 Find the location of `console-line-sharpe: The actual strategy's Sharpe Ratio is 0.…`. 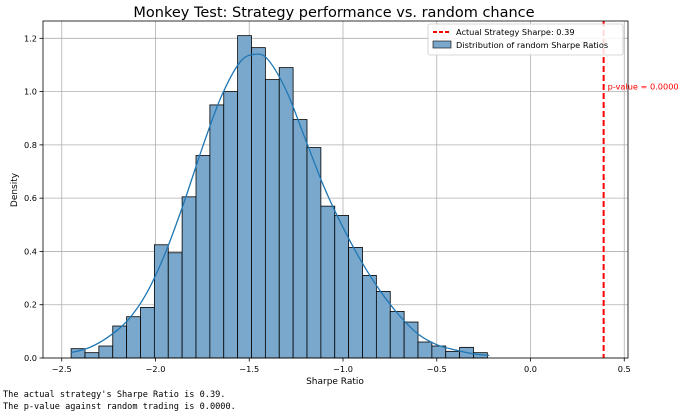

console-line-sharpe: The actual strategy's Sharpe Ratio is 0.… is located at coordinates (114, 395).